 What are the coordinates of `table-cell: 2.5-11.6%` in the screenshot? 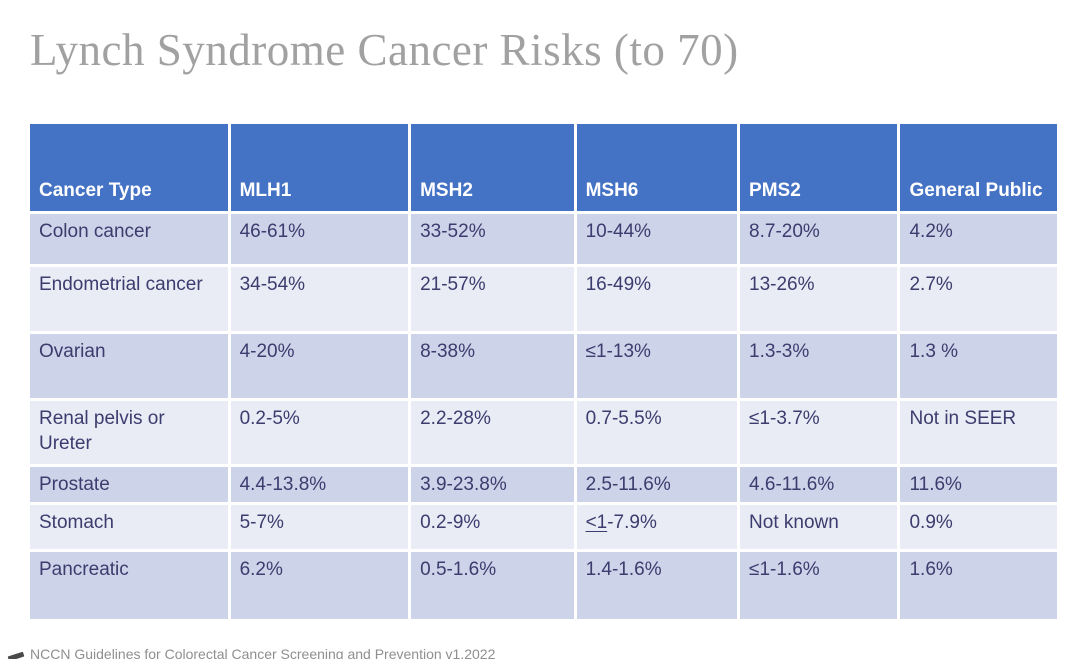 It's located at (657, 484).